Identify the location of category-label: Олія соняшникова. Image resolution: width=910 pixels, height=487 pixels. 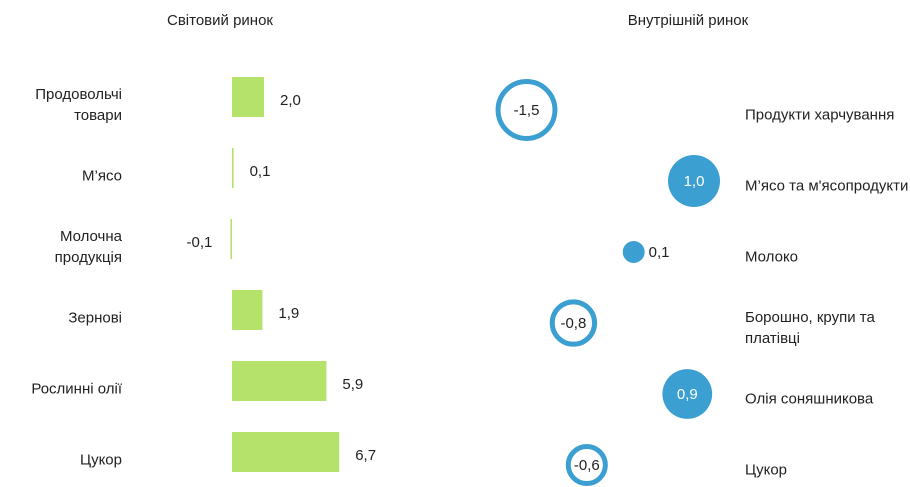
(809, 399).